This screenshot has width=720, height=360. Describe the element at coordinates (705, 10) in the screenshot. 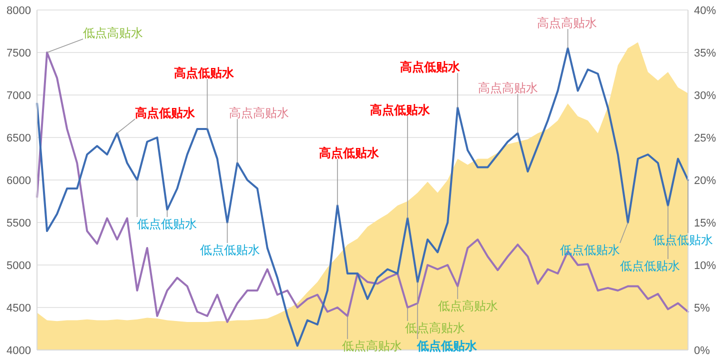

I see `y2-tick-label: 40%` at that location.